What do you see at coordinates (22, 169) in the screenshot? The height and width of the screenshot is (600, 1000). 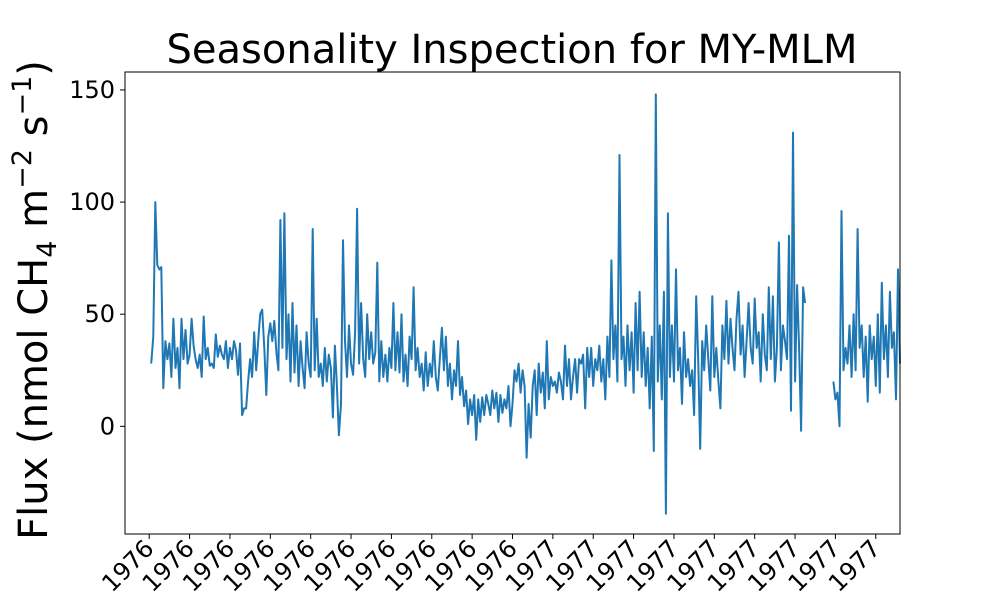 I see `y-axis-label-superscript-1: −2` at bounding box center [22, 169].